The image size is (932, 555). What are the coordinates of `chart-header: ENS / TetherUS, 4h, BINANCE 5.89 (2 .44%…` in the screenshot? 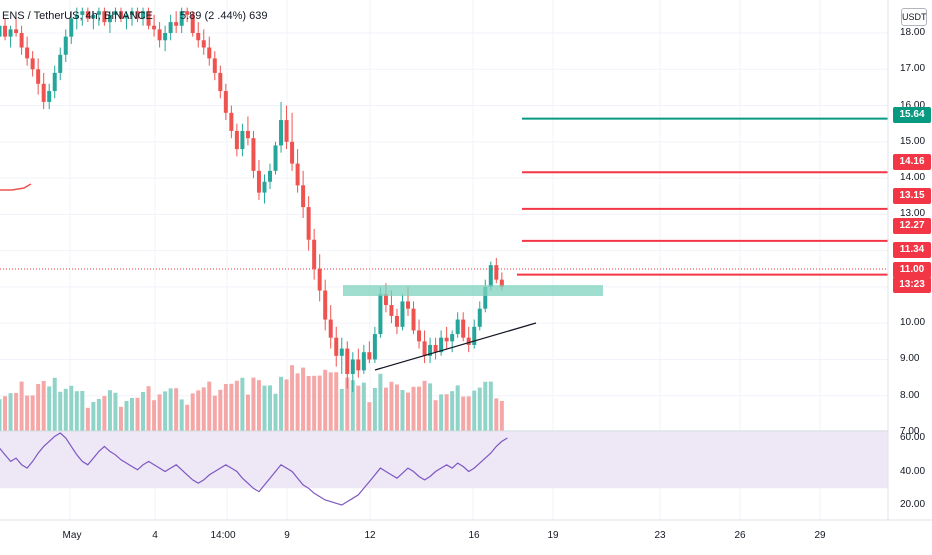 It's located at (134, 16).